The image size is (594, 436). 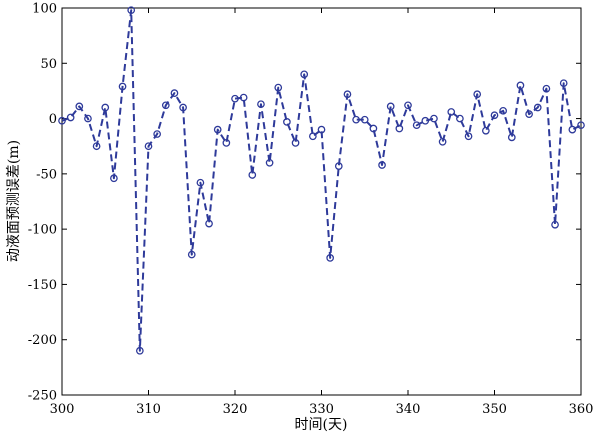 What do you see at coordinates (321, 425) in the screenshot?
I see `x-axis-label: 时间(天)` at bounding box center [321, 425].